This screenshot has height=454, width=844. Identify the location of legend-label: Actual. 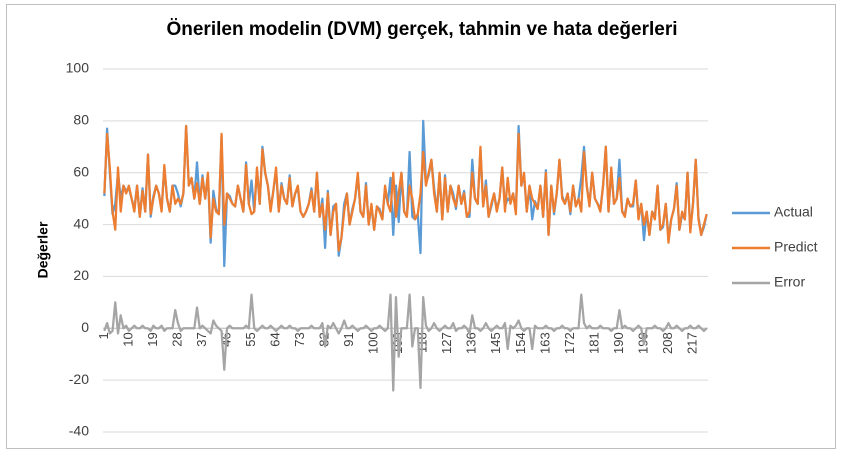
(793, 212).